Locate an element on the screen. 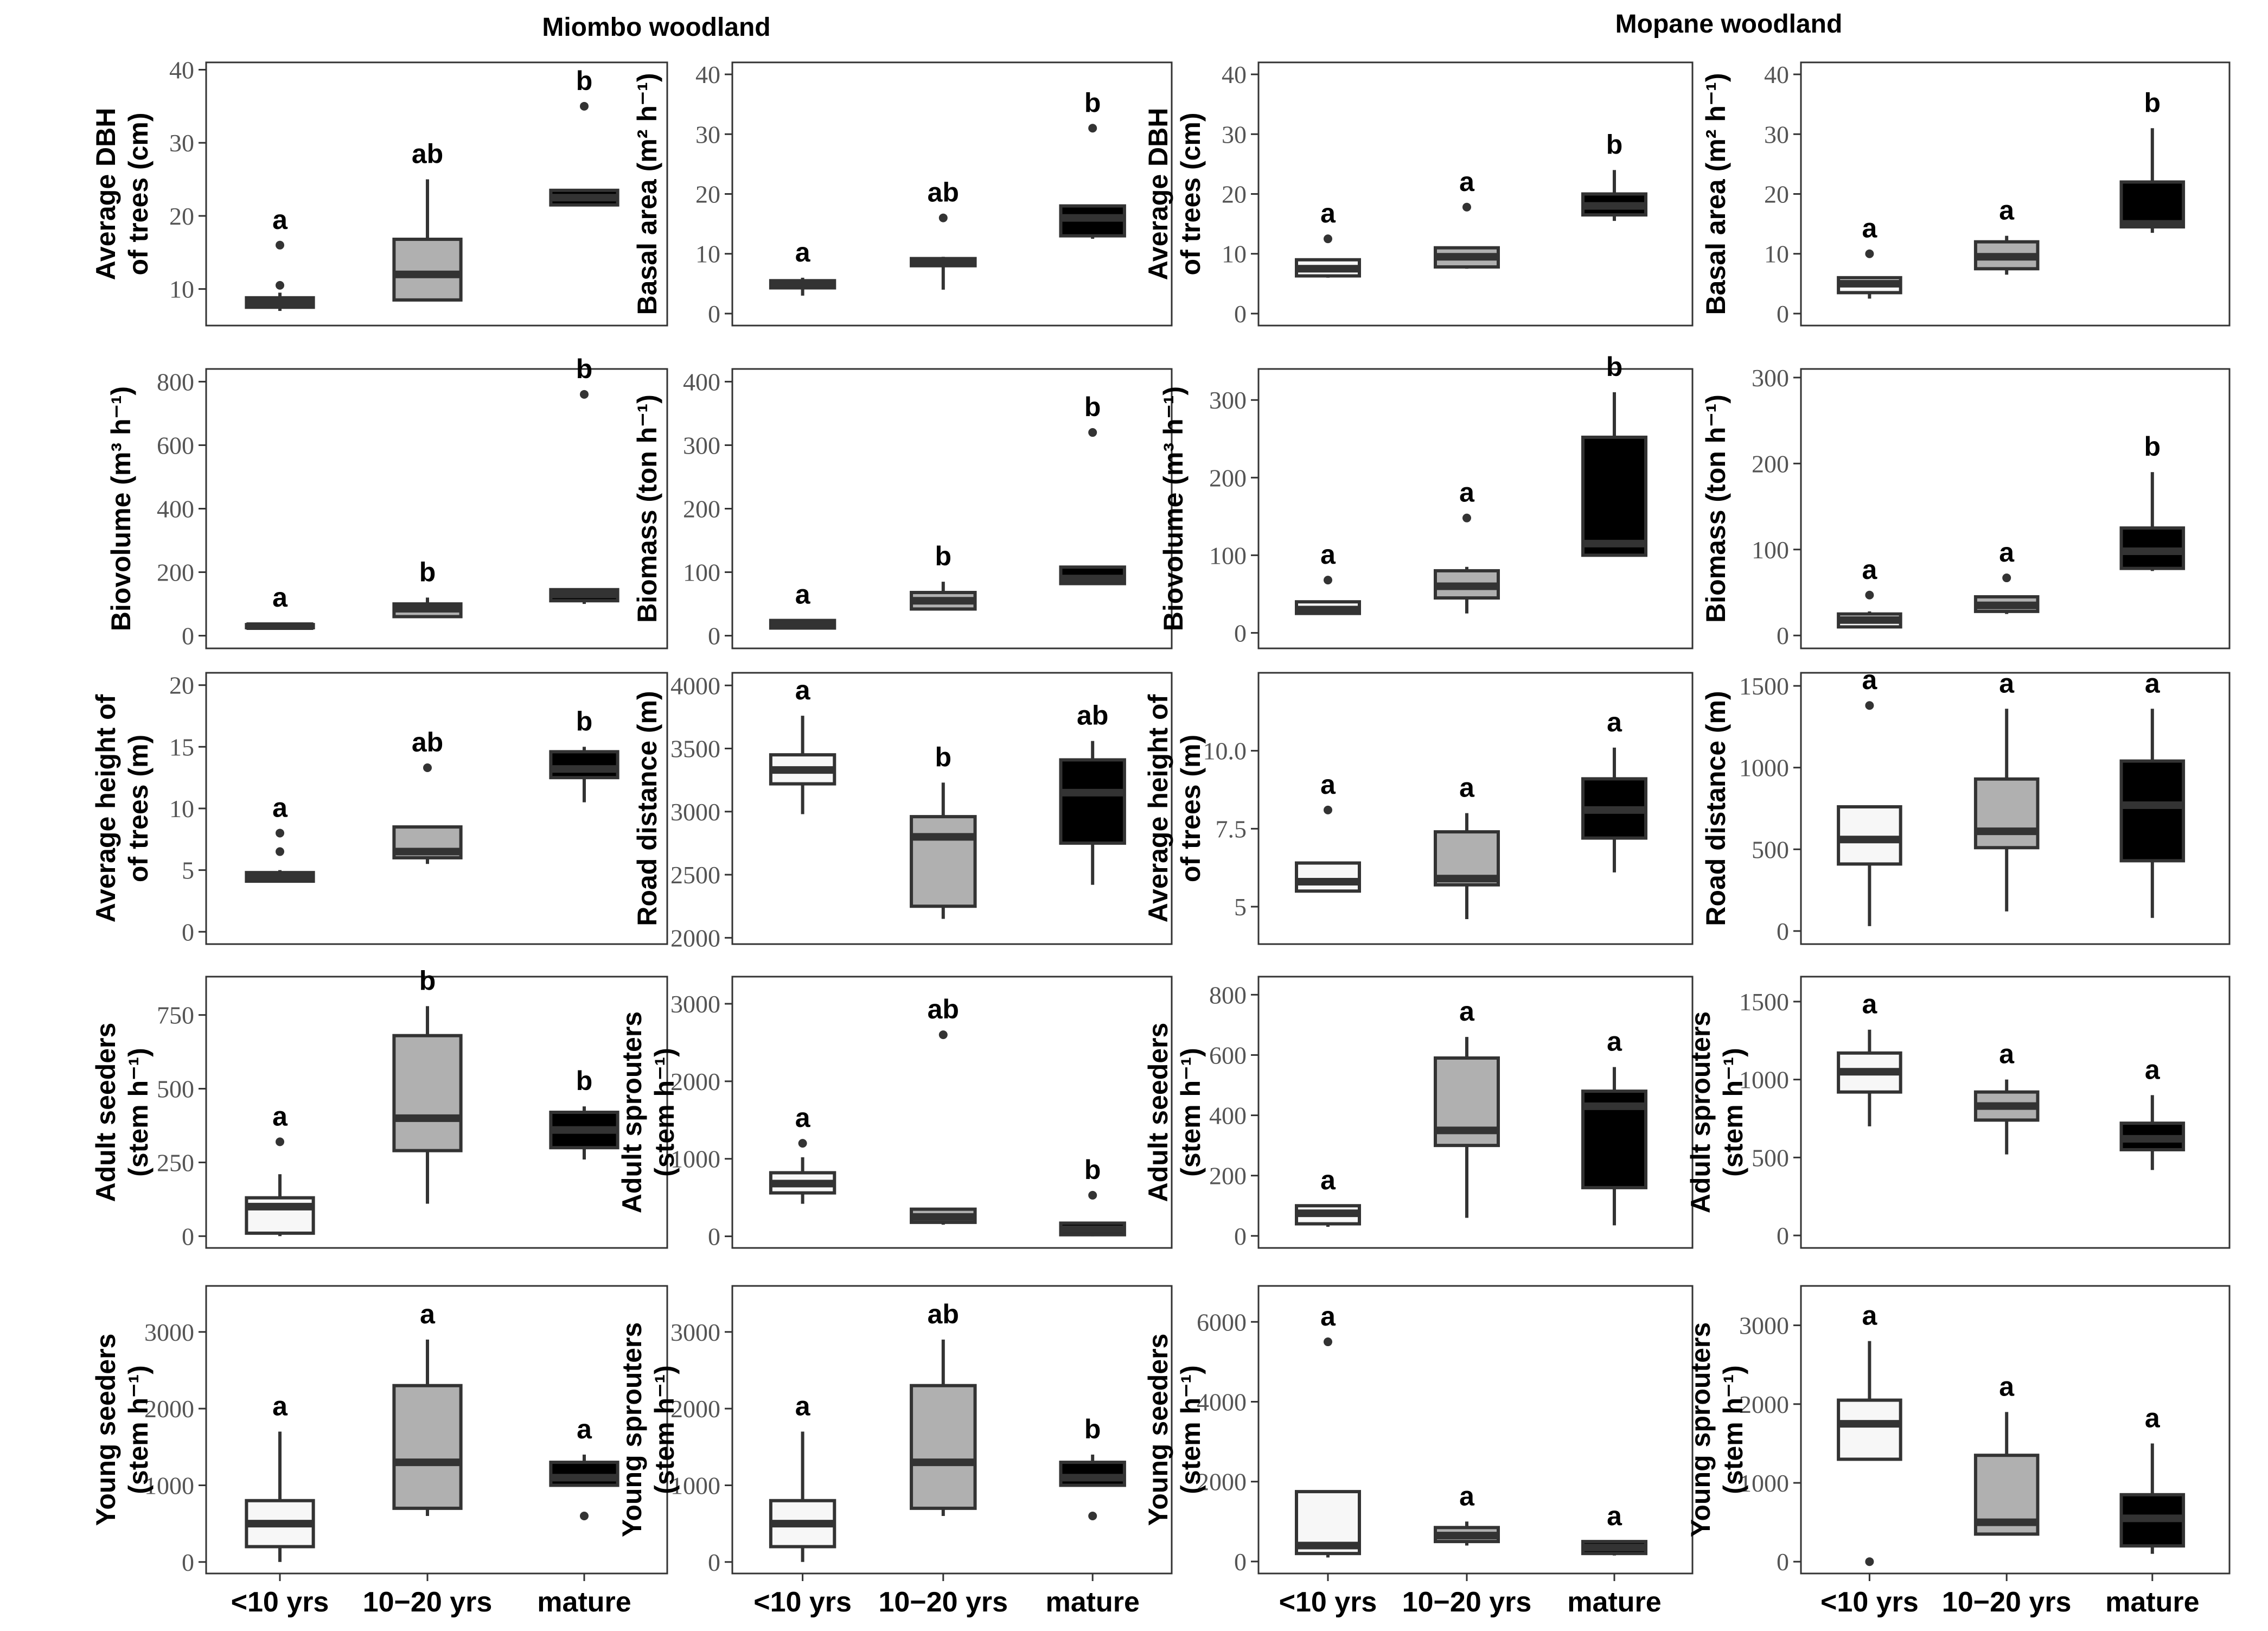 Image resolution: width=2268 pixels, height=1631 pixels. y-axis-label-line: Average DBH is located at coordinates (1158, 194).